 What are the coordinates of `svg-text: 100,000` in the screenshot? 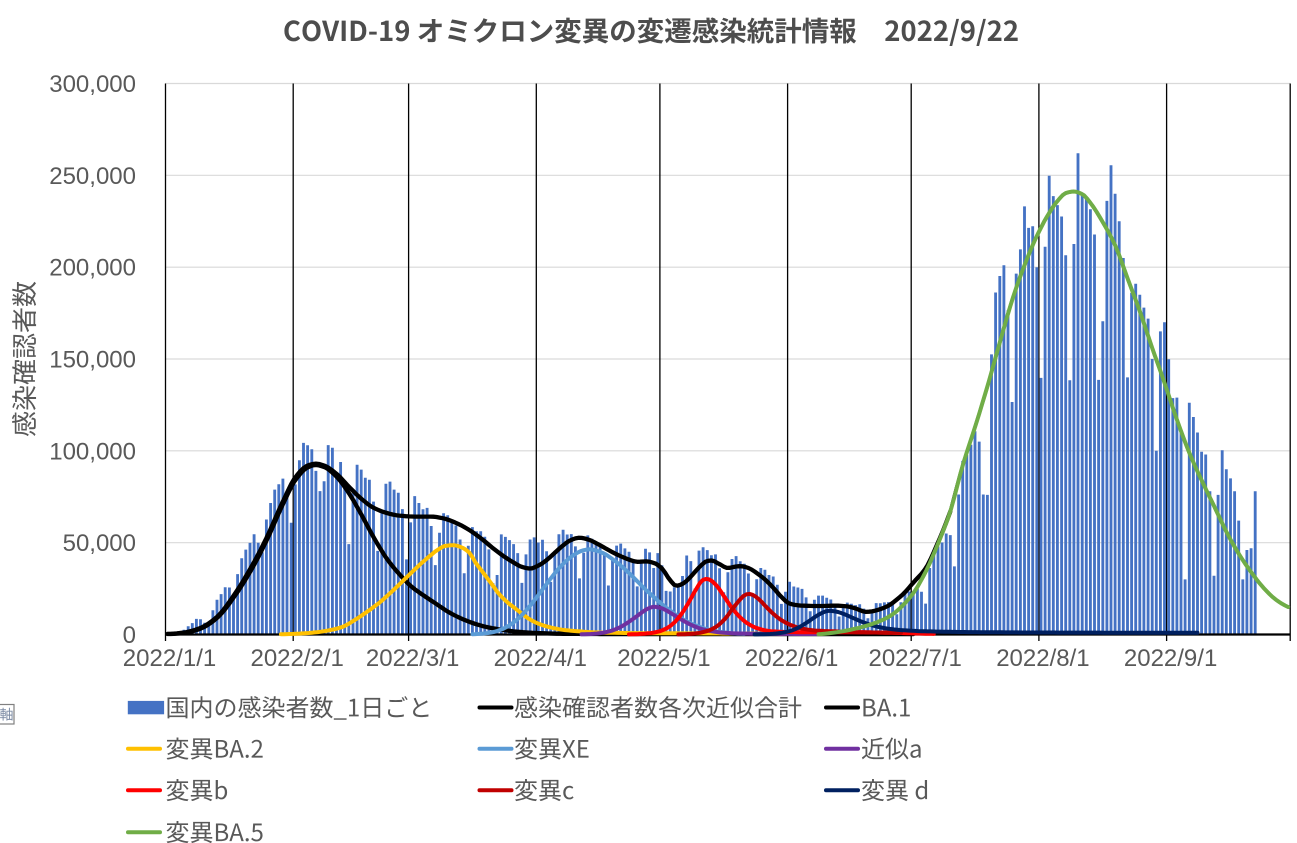 It's located at (92, 451).